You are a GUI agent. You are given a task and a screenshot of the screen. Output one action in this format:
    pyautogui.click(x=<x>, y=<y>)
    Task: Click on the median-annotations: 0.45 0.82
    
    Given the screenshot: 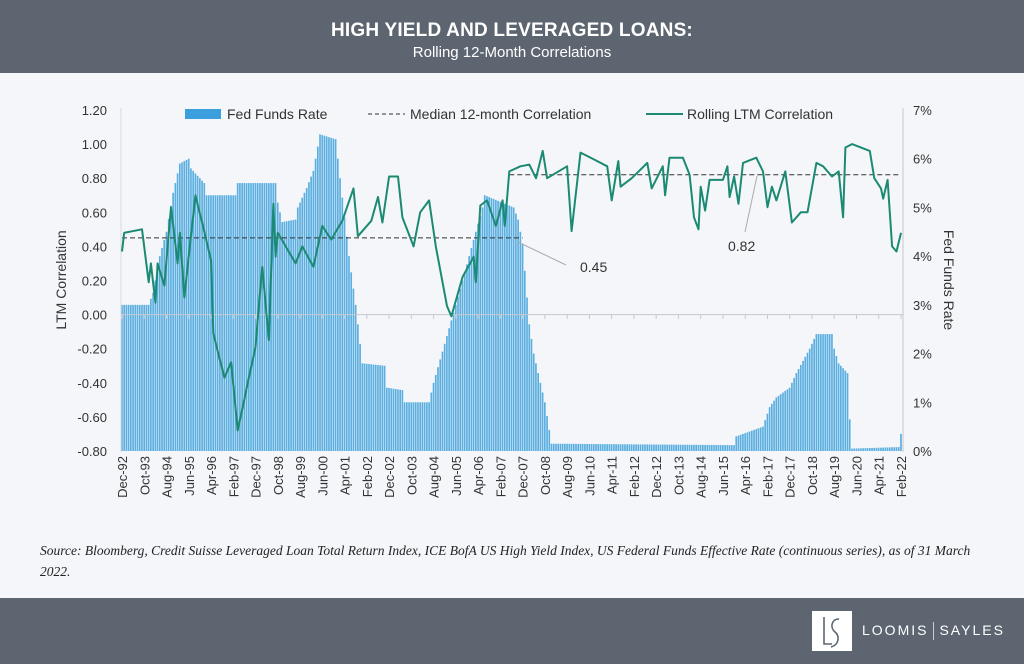 What is the action you would take?
    pyautogui.click(x=637, y=225)
    